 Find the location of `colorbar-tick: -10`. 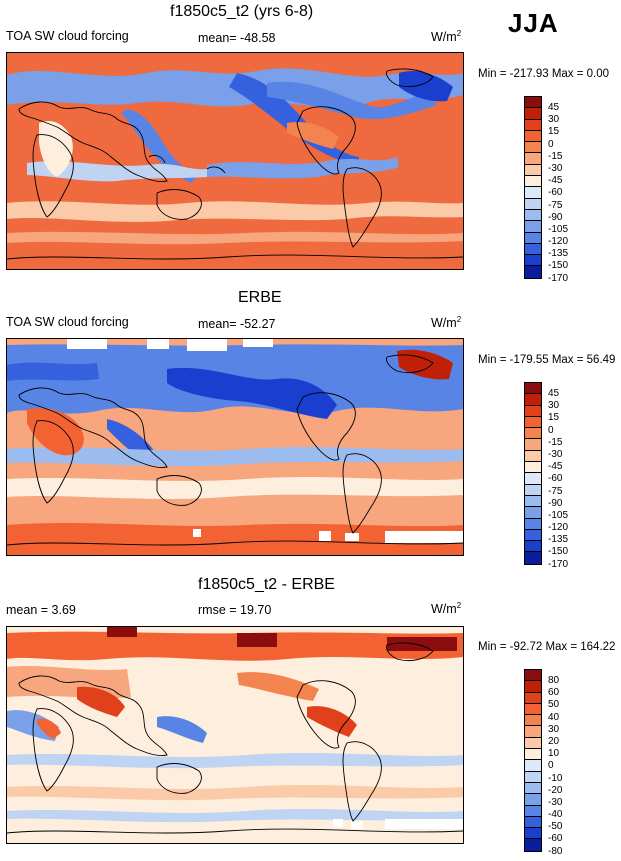

colorbar-tick: -10 is located at coordinates (555, 778).